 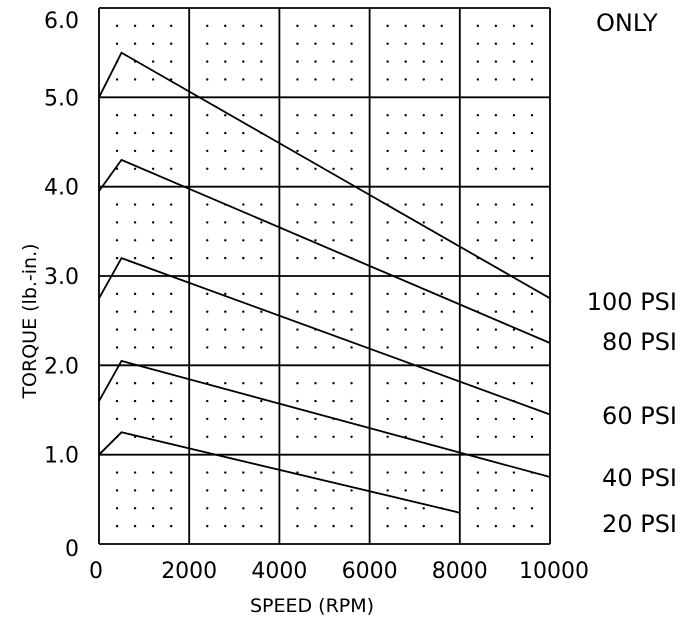 I want to click on y-tick-label: 6.0, so click(x=61, y=21).